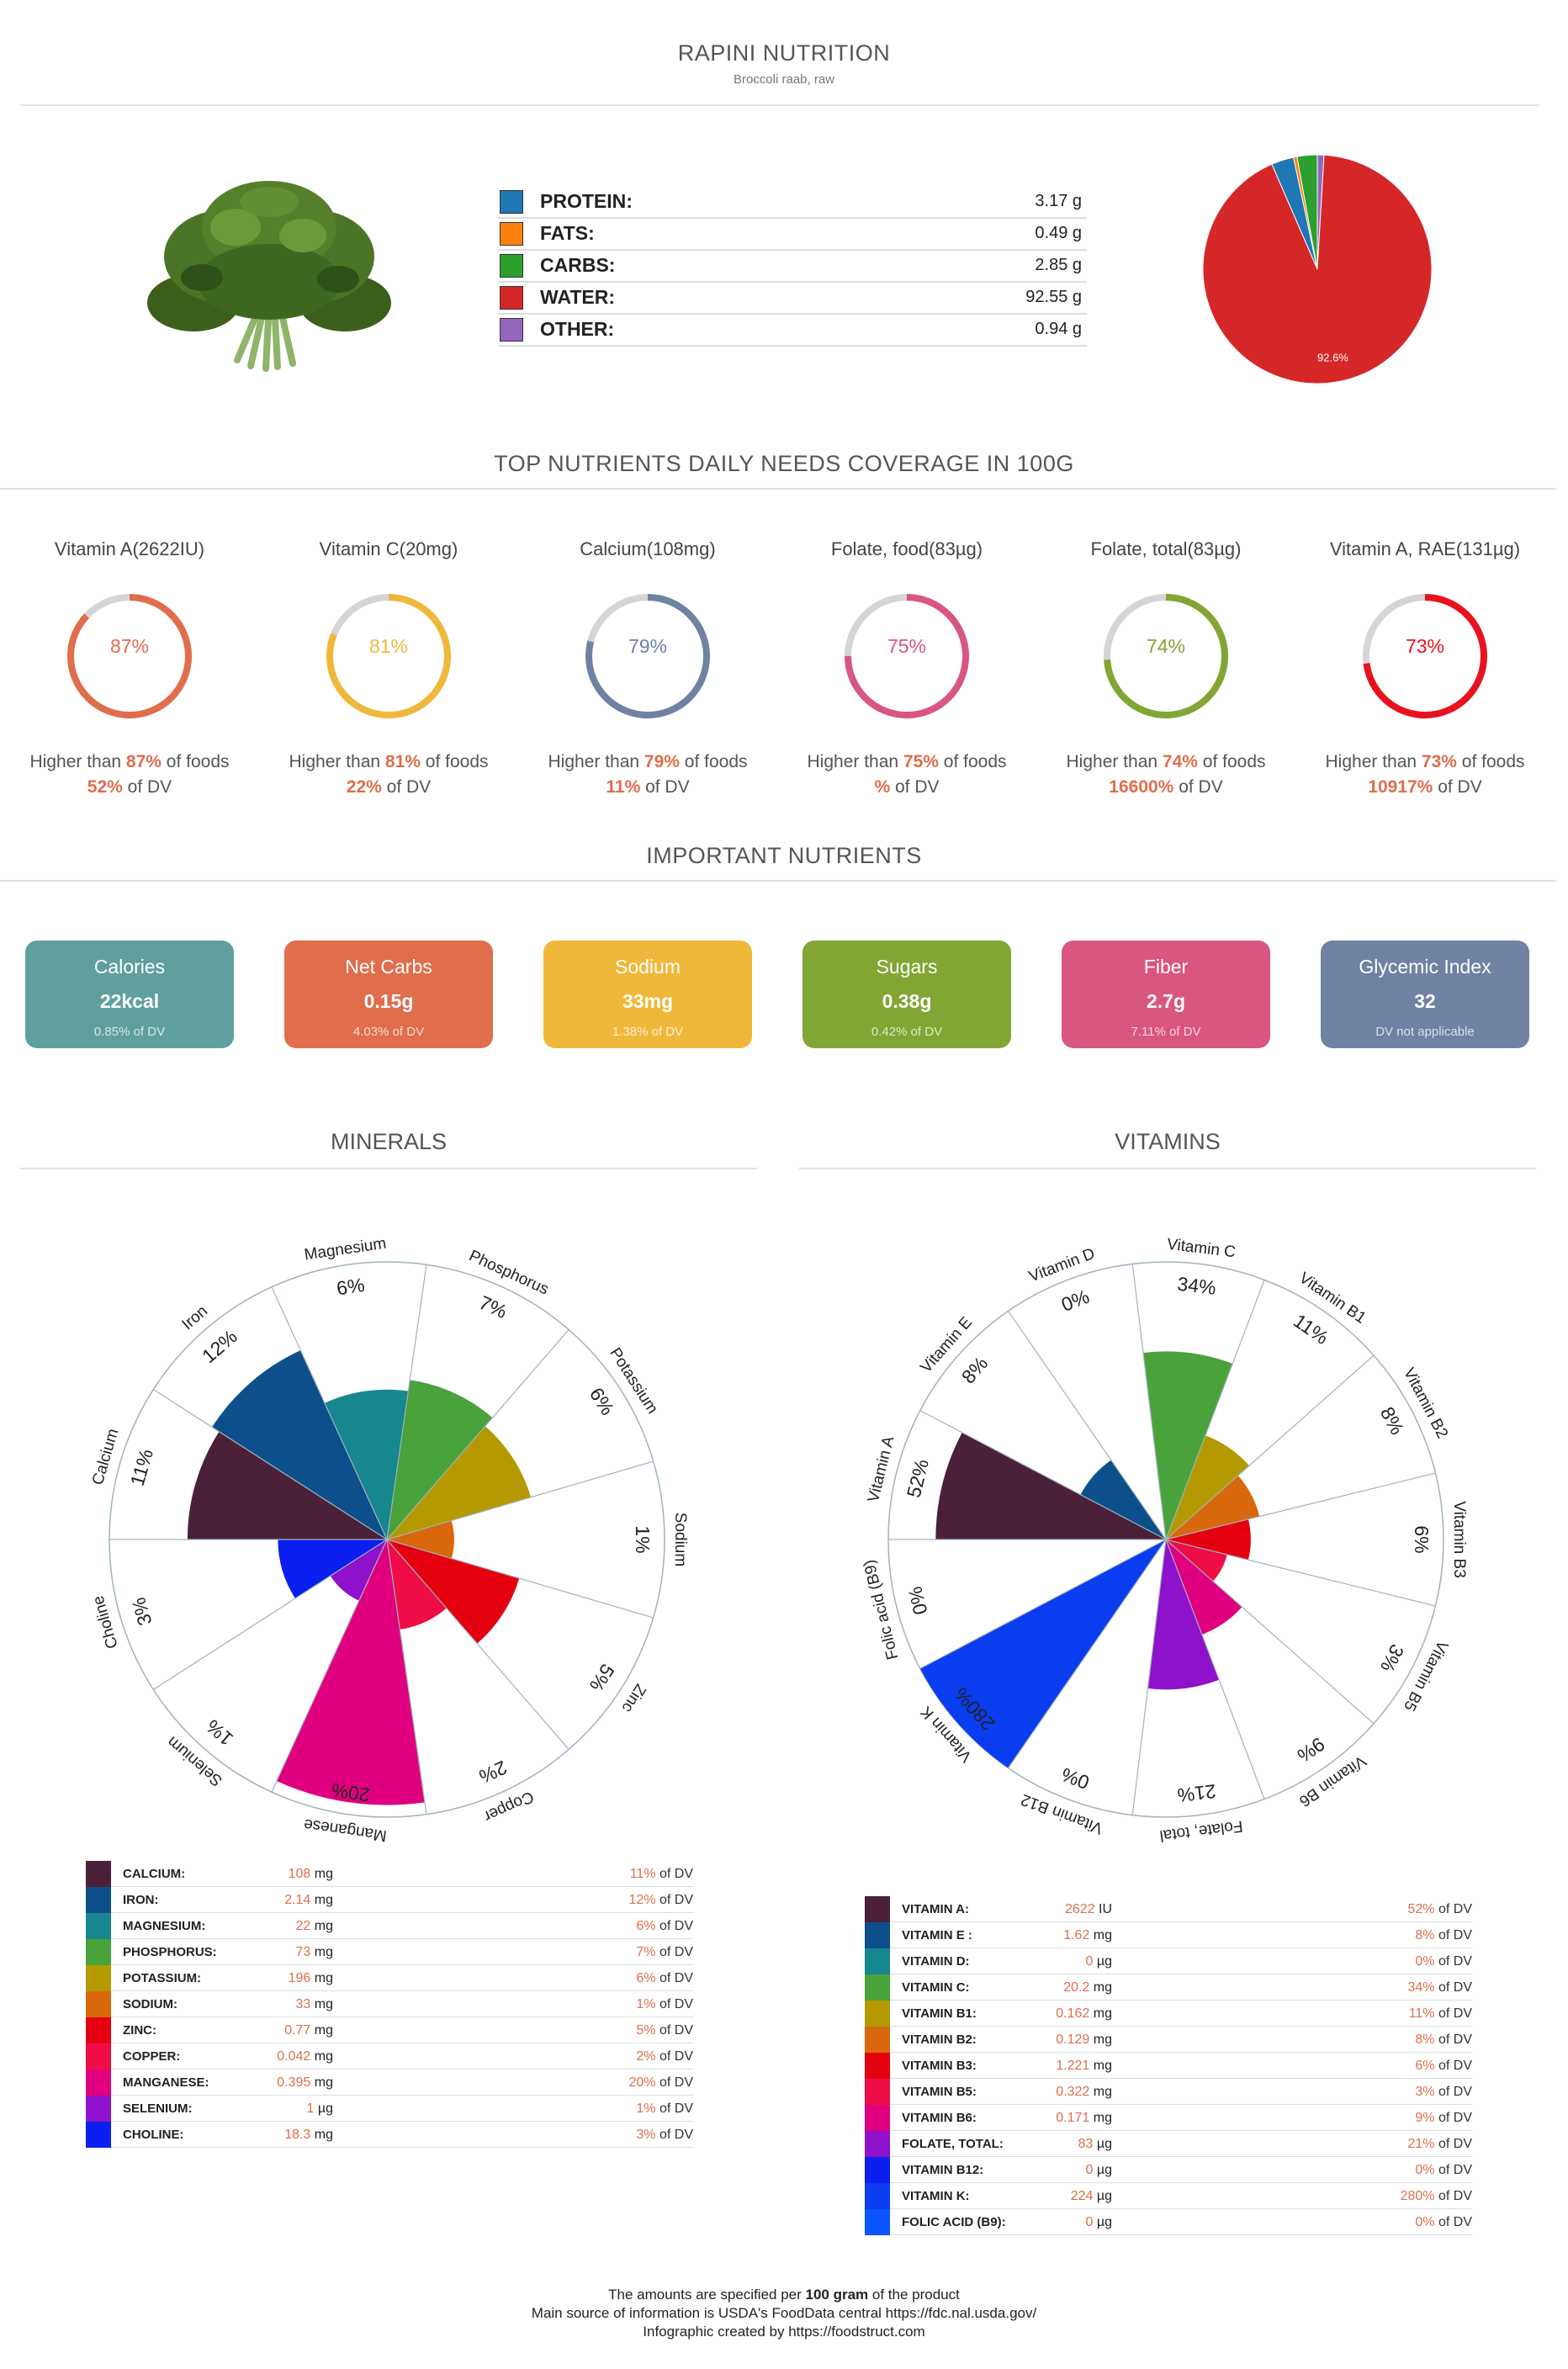 The image size is (1568, 2369). I want to click on vitamins-spoke, so click(1149, 1402).